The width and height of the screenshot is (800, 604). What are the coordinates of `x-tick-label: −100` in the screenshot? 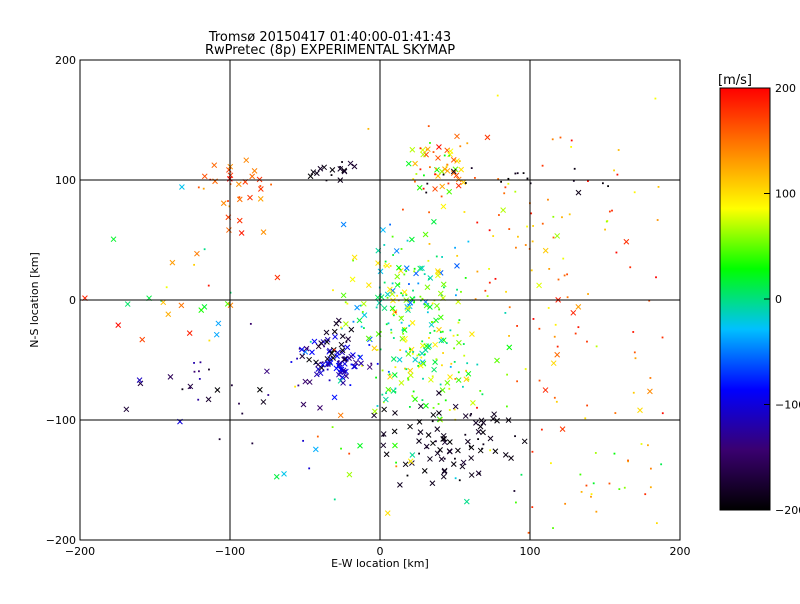 It's located at (230, 551).